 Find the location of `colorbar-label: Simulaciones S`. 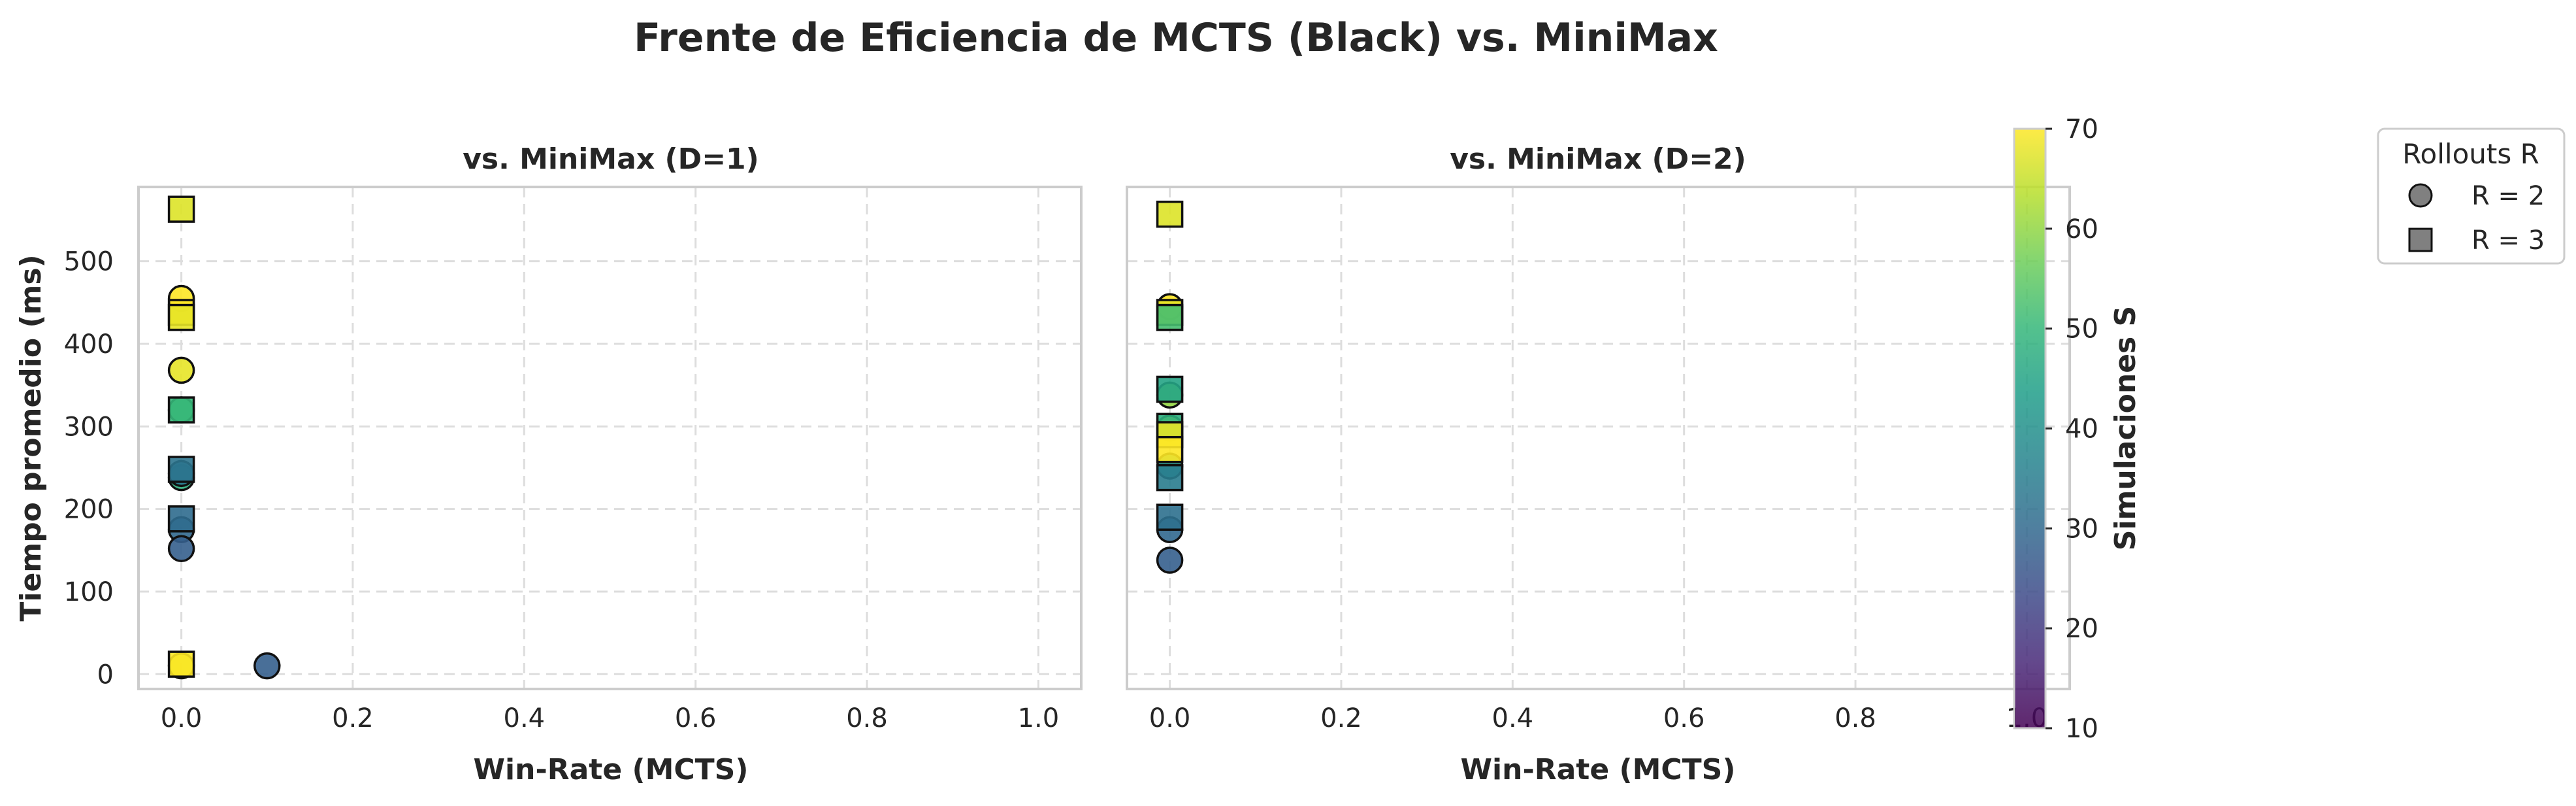

colorbar-label: Simulaciones S is located at coordinates (2125, 428).